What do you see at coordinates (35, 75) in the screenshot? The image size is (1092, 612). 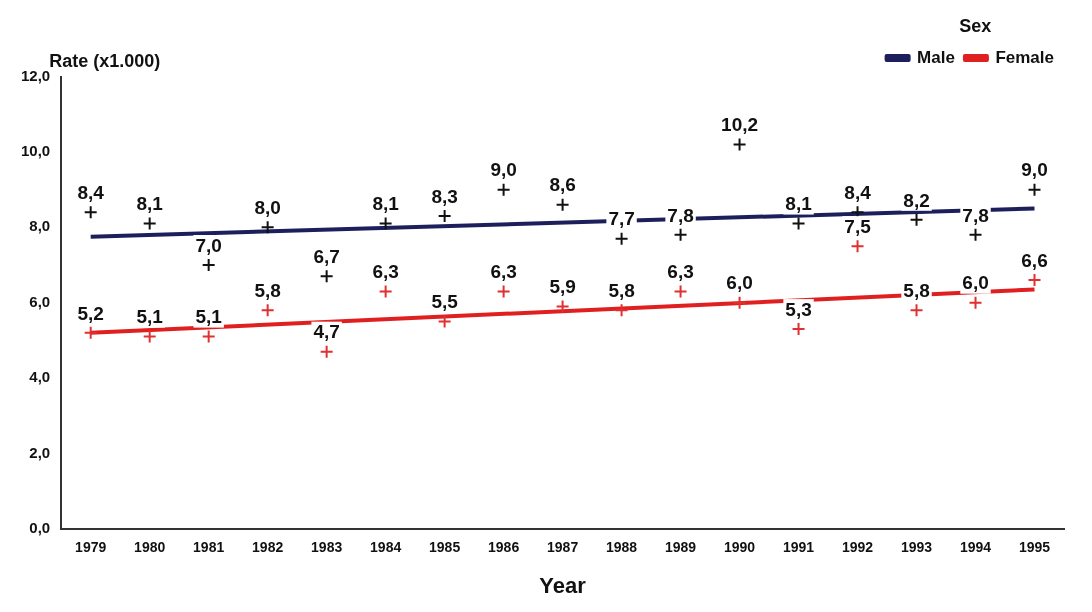 I see `y-tick-label: 12,0` at bounding box center [35, 75].